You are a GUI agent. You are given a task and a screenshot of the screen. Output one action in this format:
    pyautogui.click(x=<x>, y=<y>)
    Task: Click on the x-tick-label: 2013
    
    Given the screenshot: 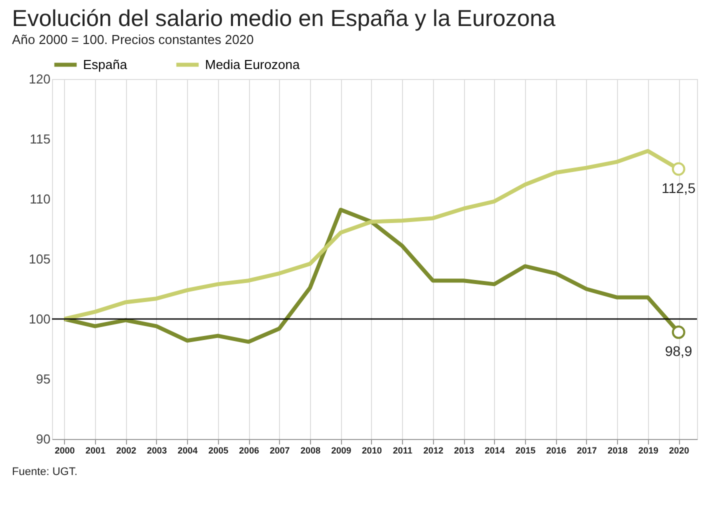 What is the action you would take?
    pyautogui.click(x=464, y=451)
    